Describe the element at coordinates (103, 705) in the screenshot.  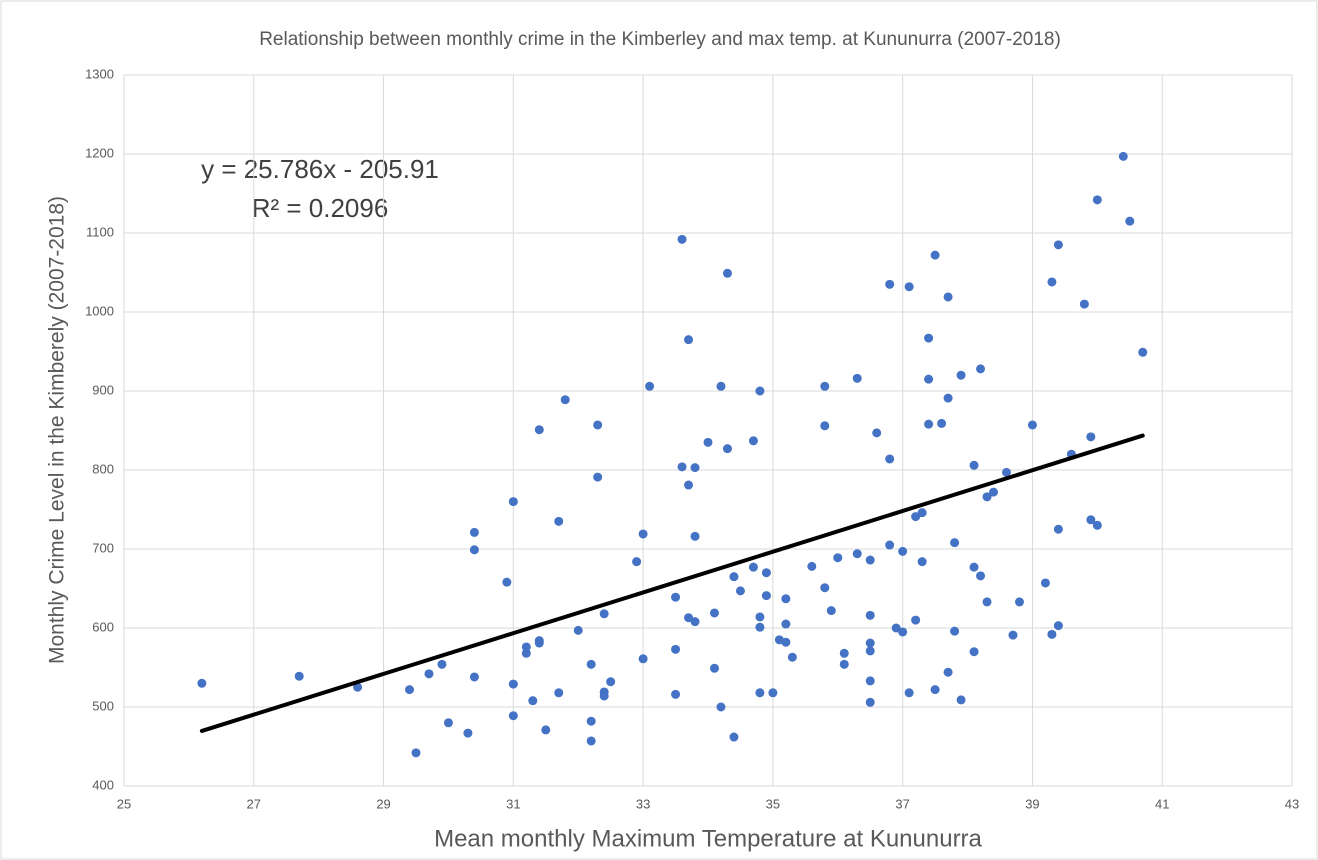
I see `y-tick-label: 500` at that location.